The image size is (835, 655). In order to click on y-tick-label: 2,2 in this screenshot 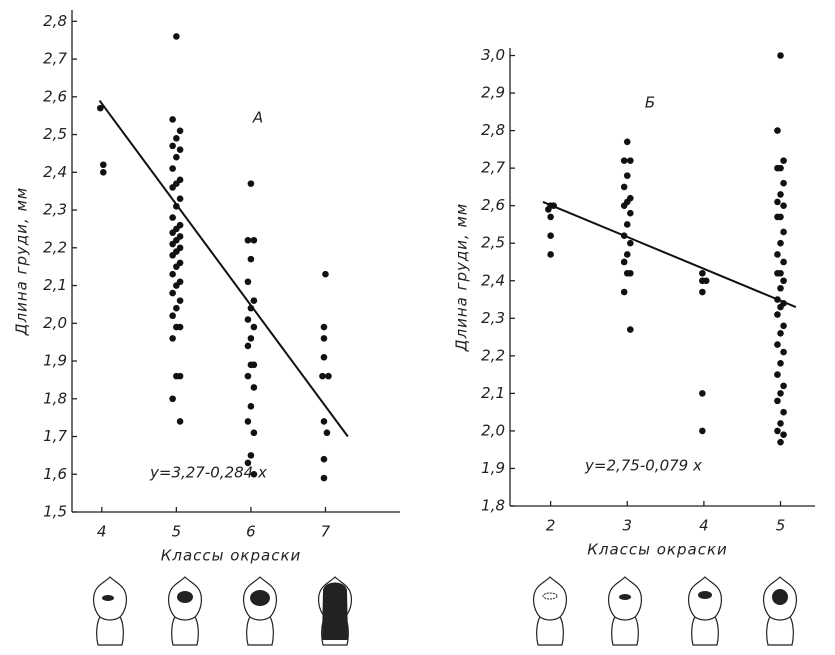, I will do `click(493, 355)`.